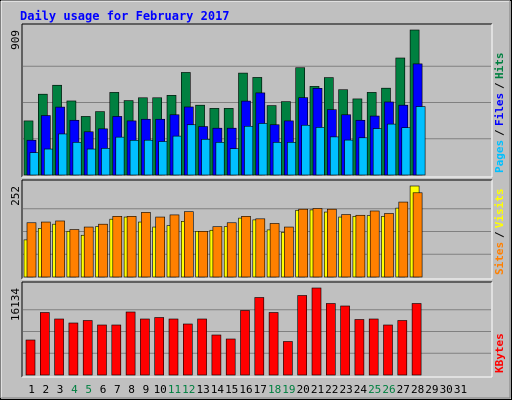 This screenshot has height=400, width=512. I want to click on x-tick-label-18: 18, so click(274, 389).